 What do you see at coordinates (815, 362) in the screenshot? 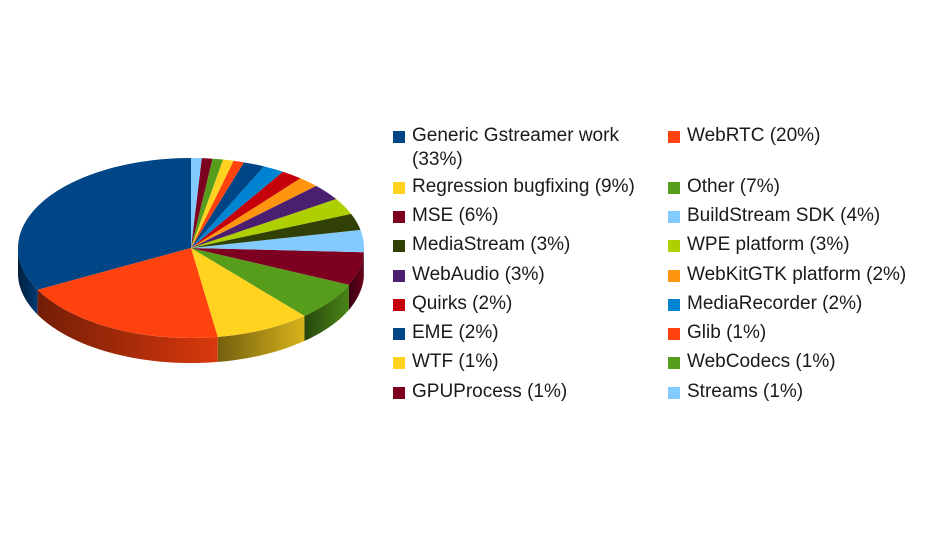
I see `legend-label: WebCodecs (1%)` at bounding box center [815, 362].